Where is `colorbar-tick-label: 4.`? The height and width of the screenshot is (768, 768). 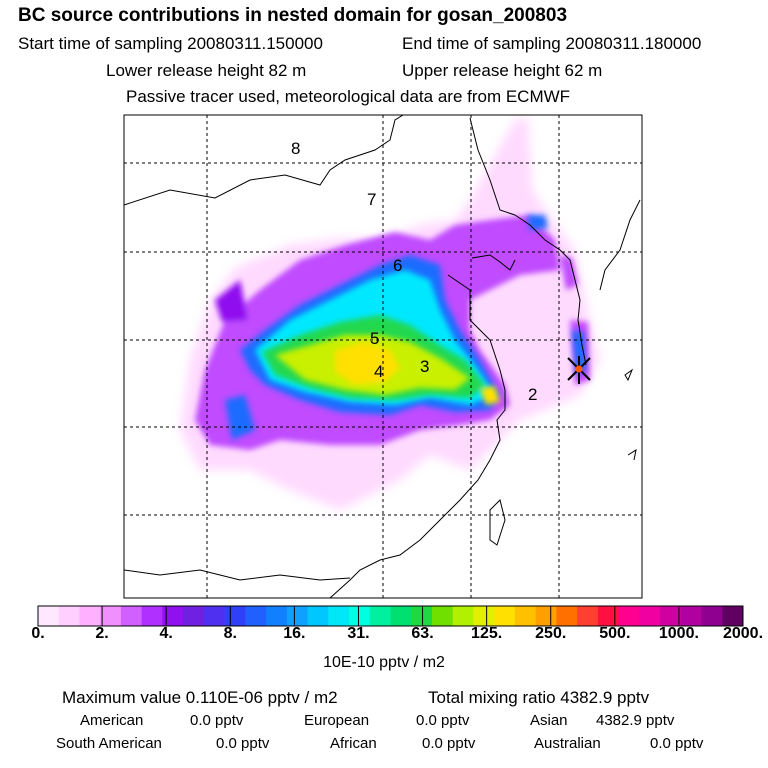 colorbar-tick-label: 4. is located at coordinates (166, 633).